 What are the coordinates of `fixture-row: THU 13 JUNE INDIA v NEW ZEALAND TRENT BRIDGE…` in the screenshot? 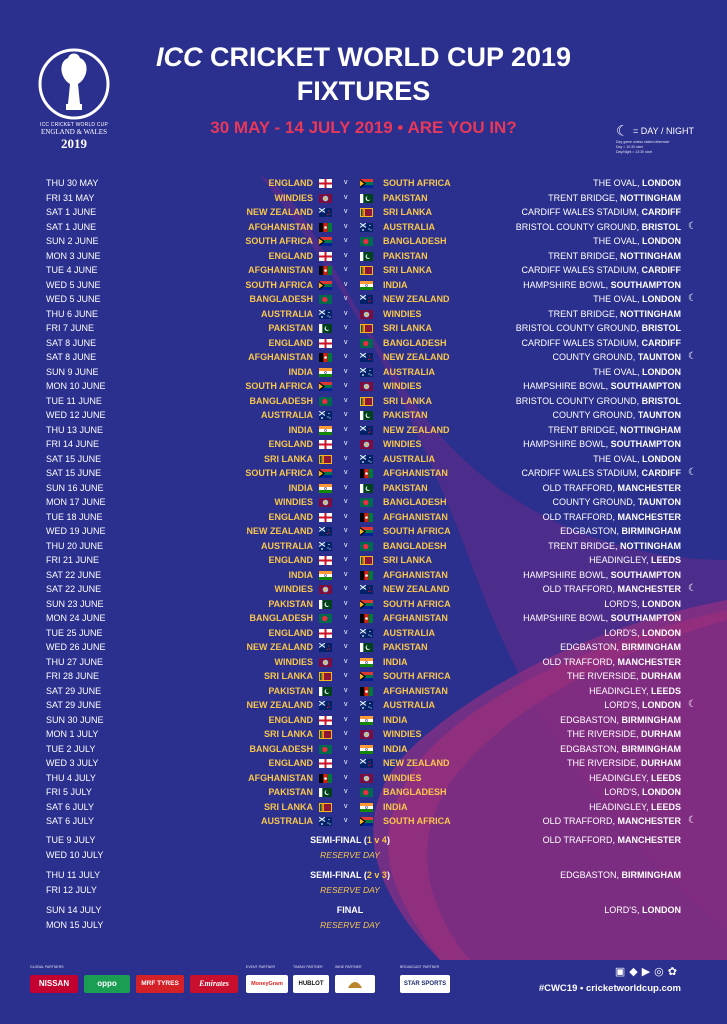 It's located at (363, 430).